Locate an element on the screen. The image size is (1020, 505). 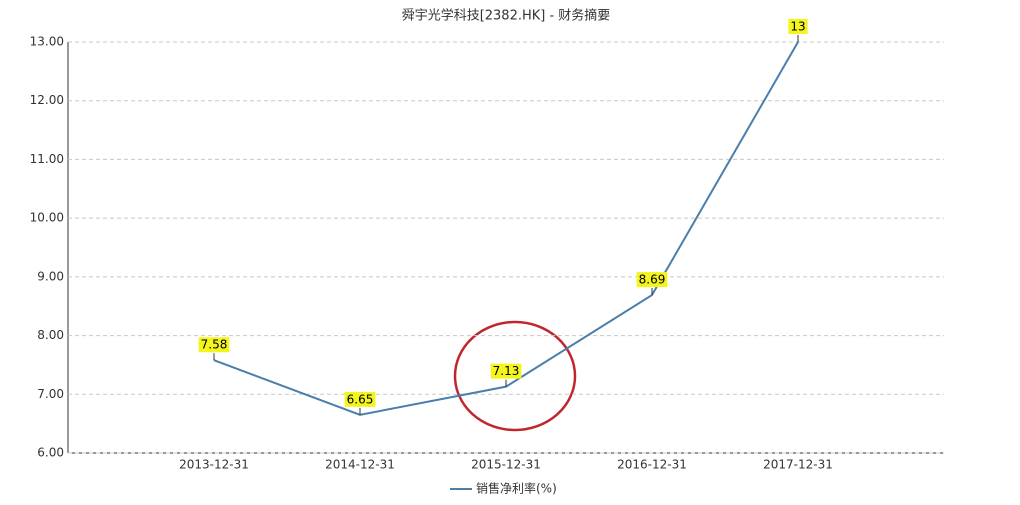
y-tick-label: 6.00 is located at coordinates (50, 453).